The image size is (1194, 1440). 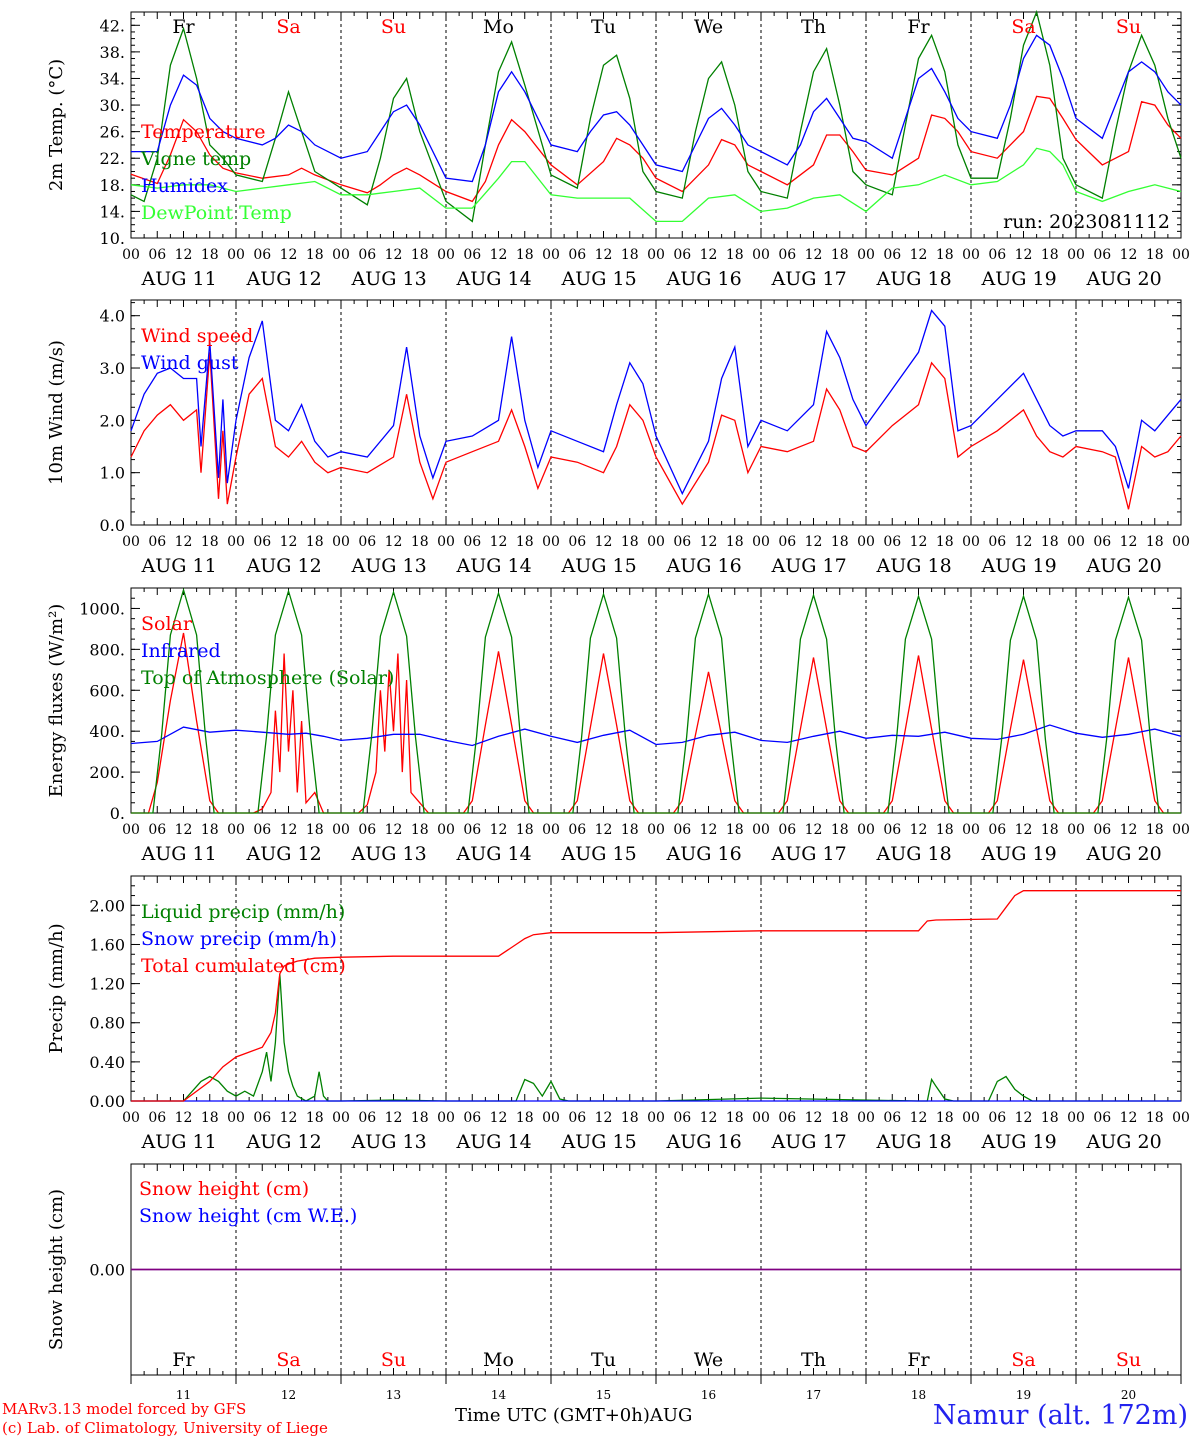 What do you see at coordinates (56, 1269) in the screenshot?
I see `y-axis-title: Snow height (cm)` at bounding box center [56, 1269].